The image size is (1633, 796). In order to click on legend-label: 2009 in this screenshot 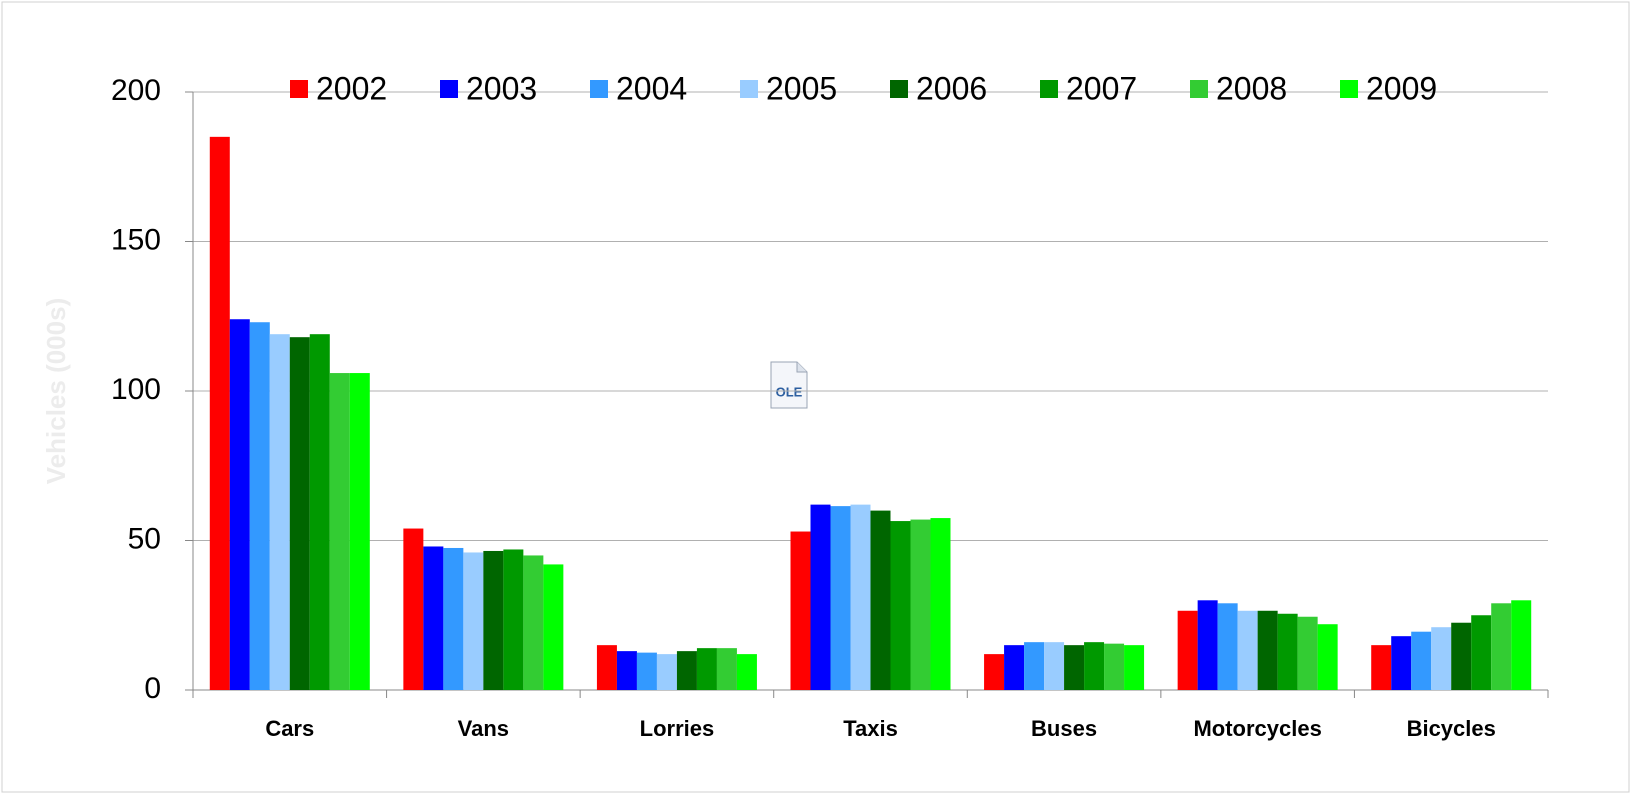, I will do `click(1401, 88)`.